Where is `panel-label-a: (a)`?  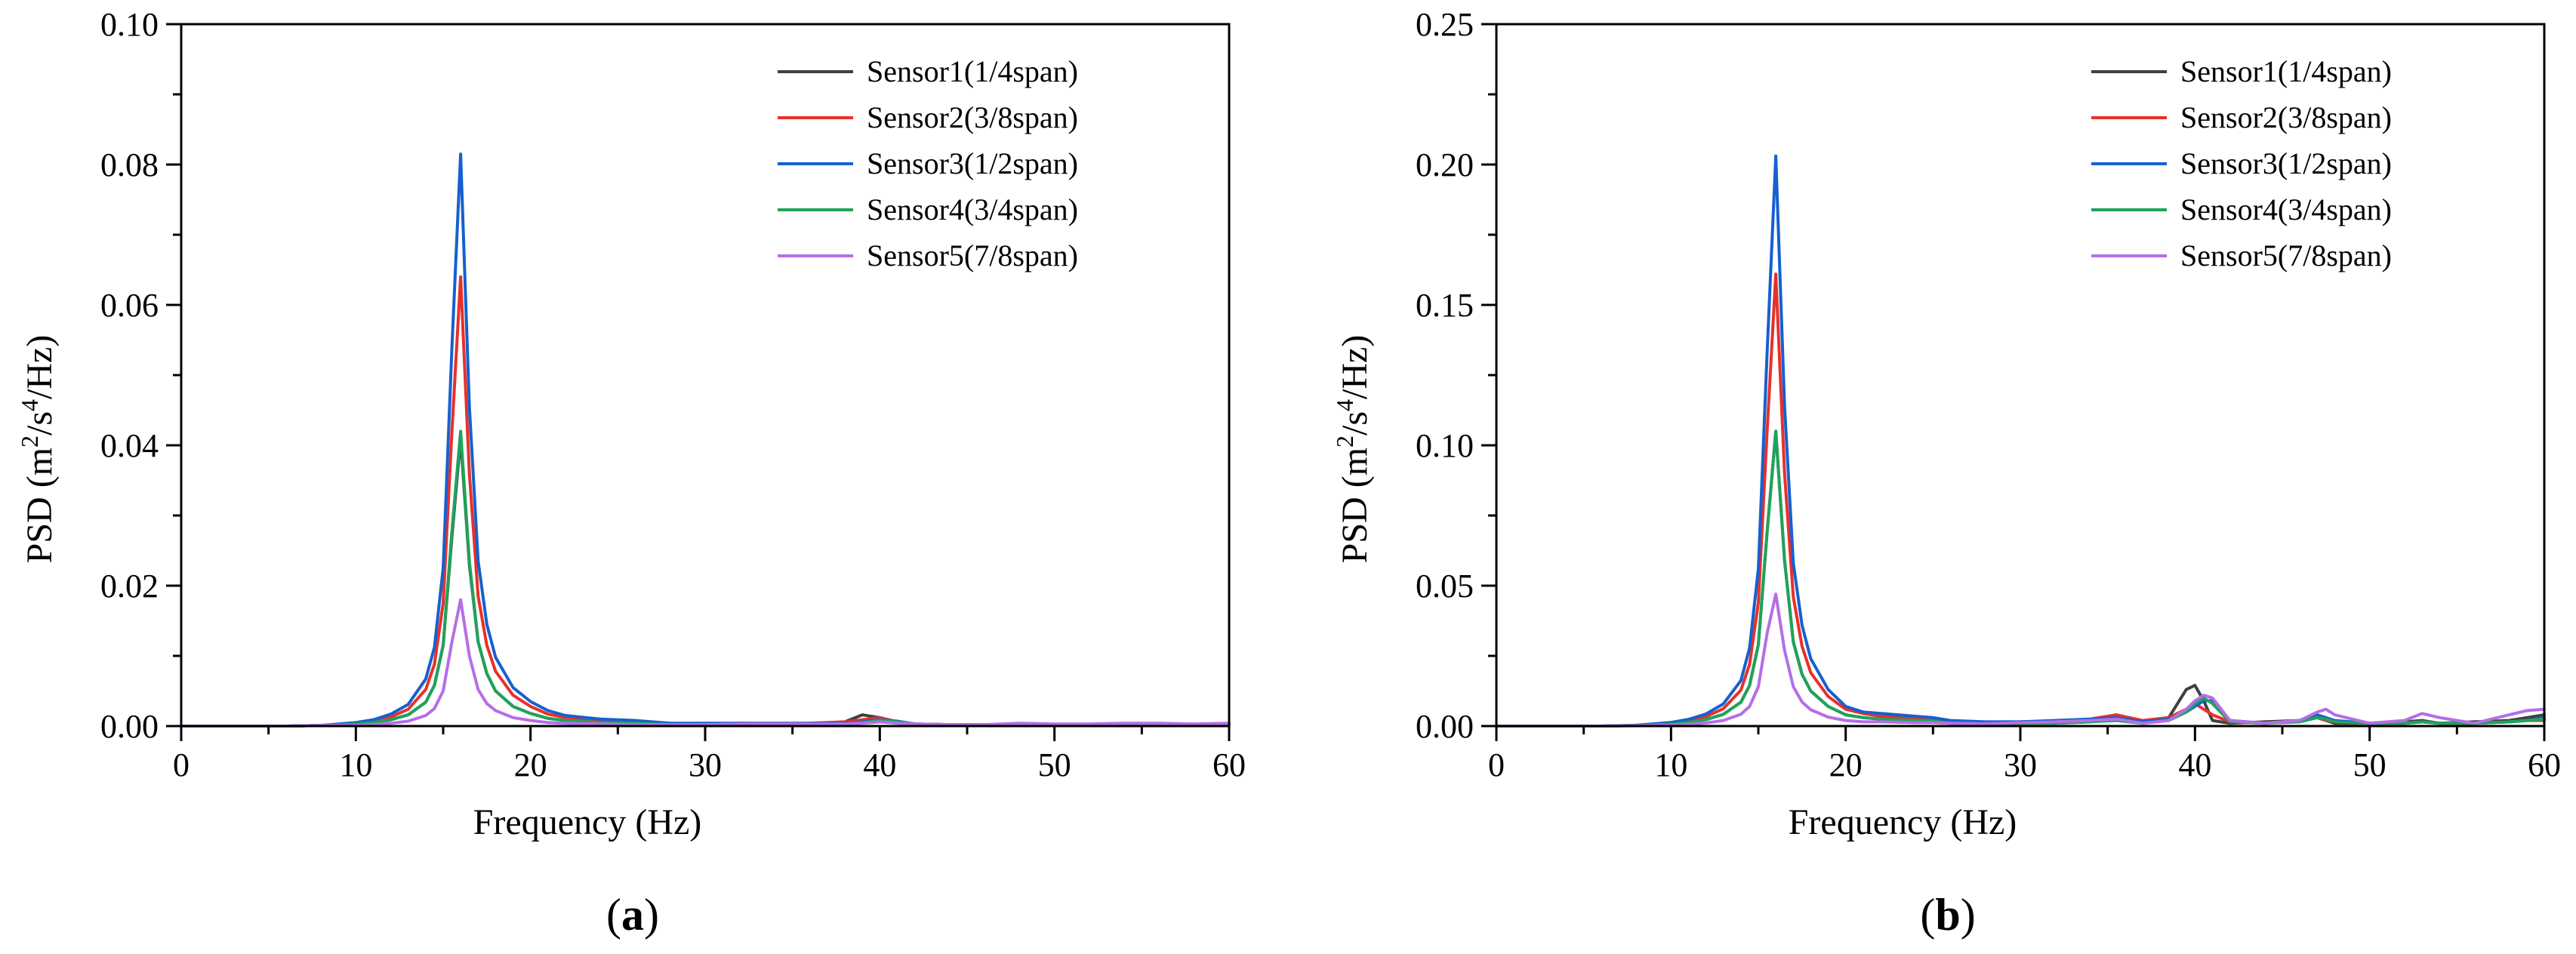
panel-label-a: (a) is located at coordinates (632, 915).